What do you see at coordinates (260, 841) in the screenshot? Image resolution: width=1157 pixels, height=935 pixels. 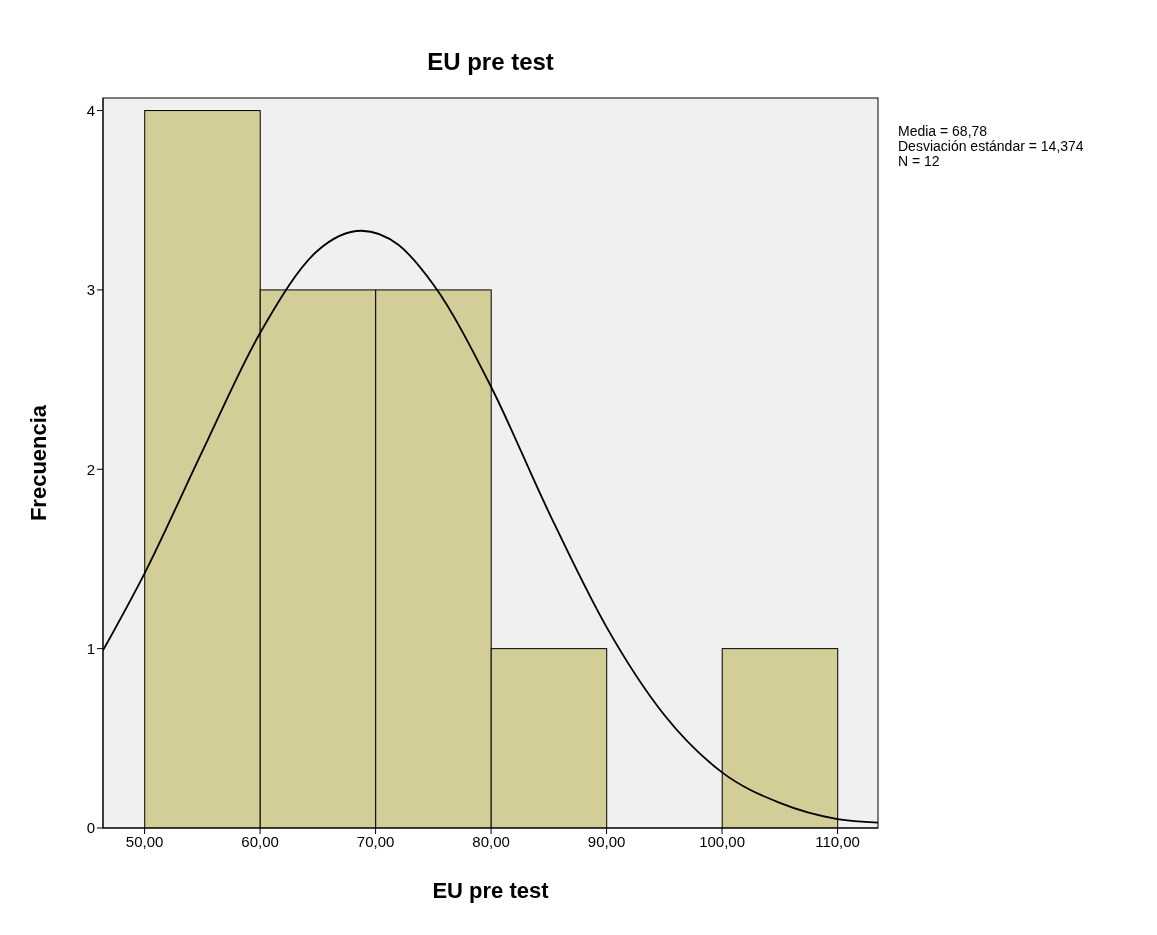 I see `x-tick-label: 60,00` at bounding box center [260, 841].